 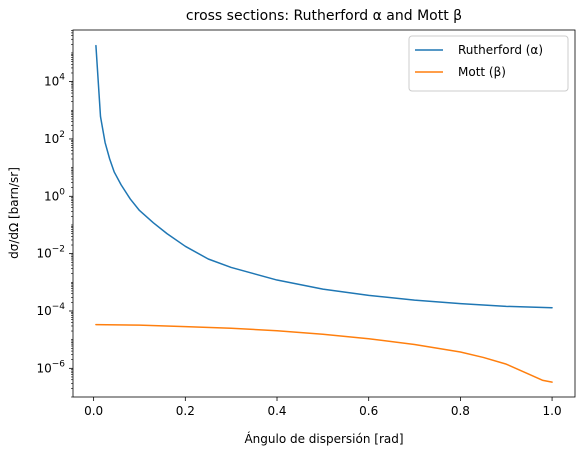 I want to click on legend: Rutherford (α) Mott (β), so click(x=488, y=63).